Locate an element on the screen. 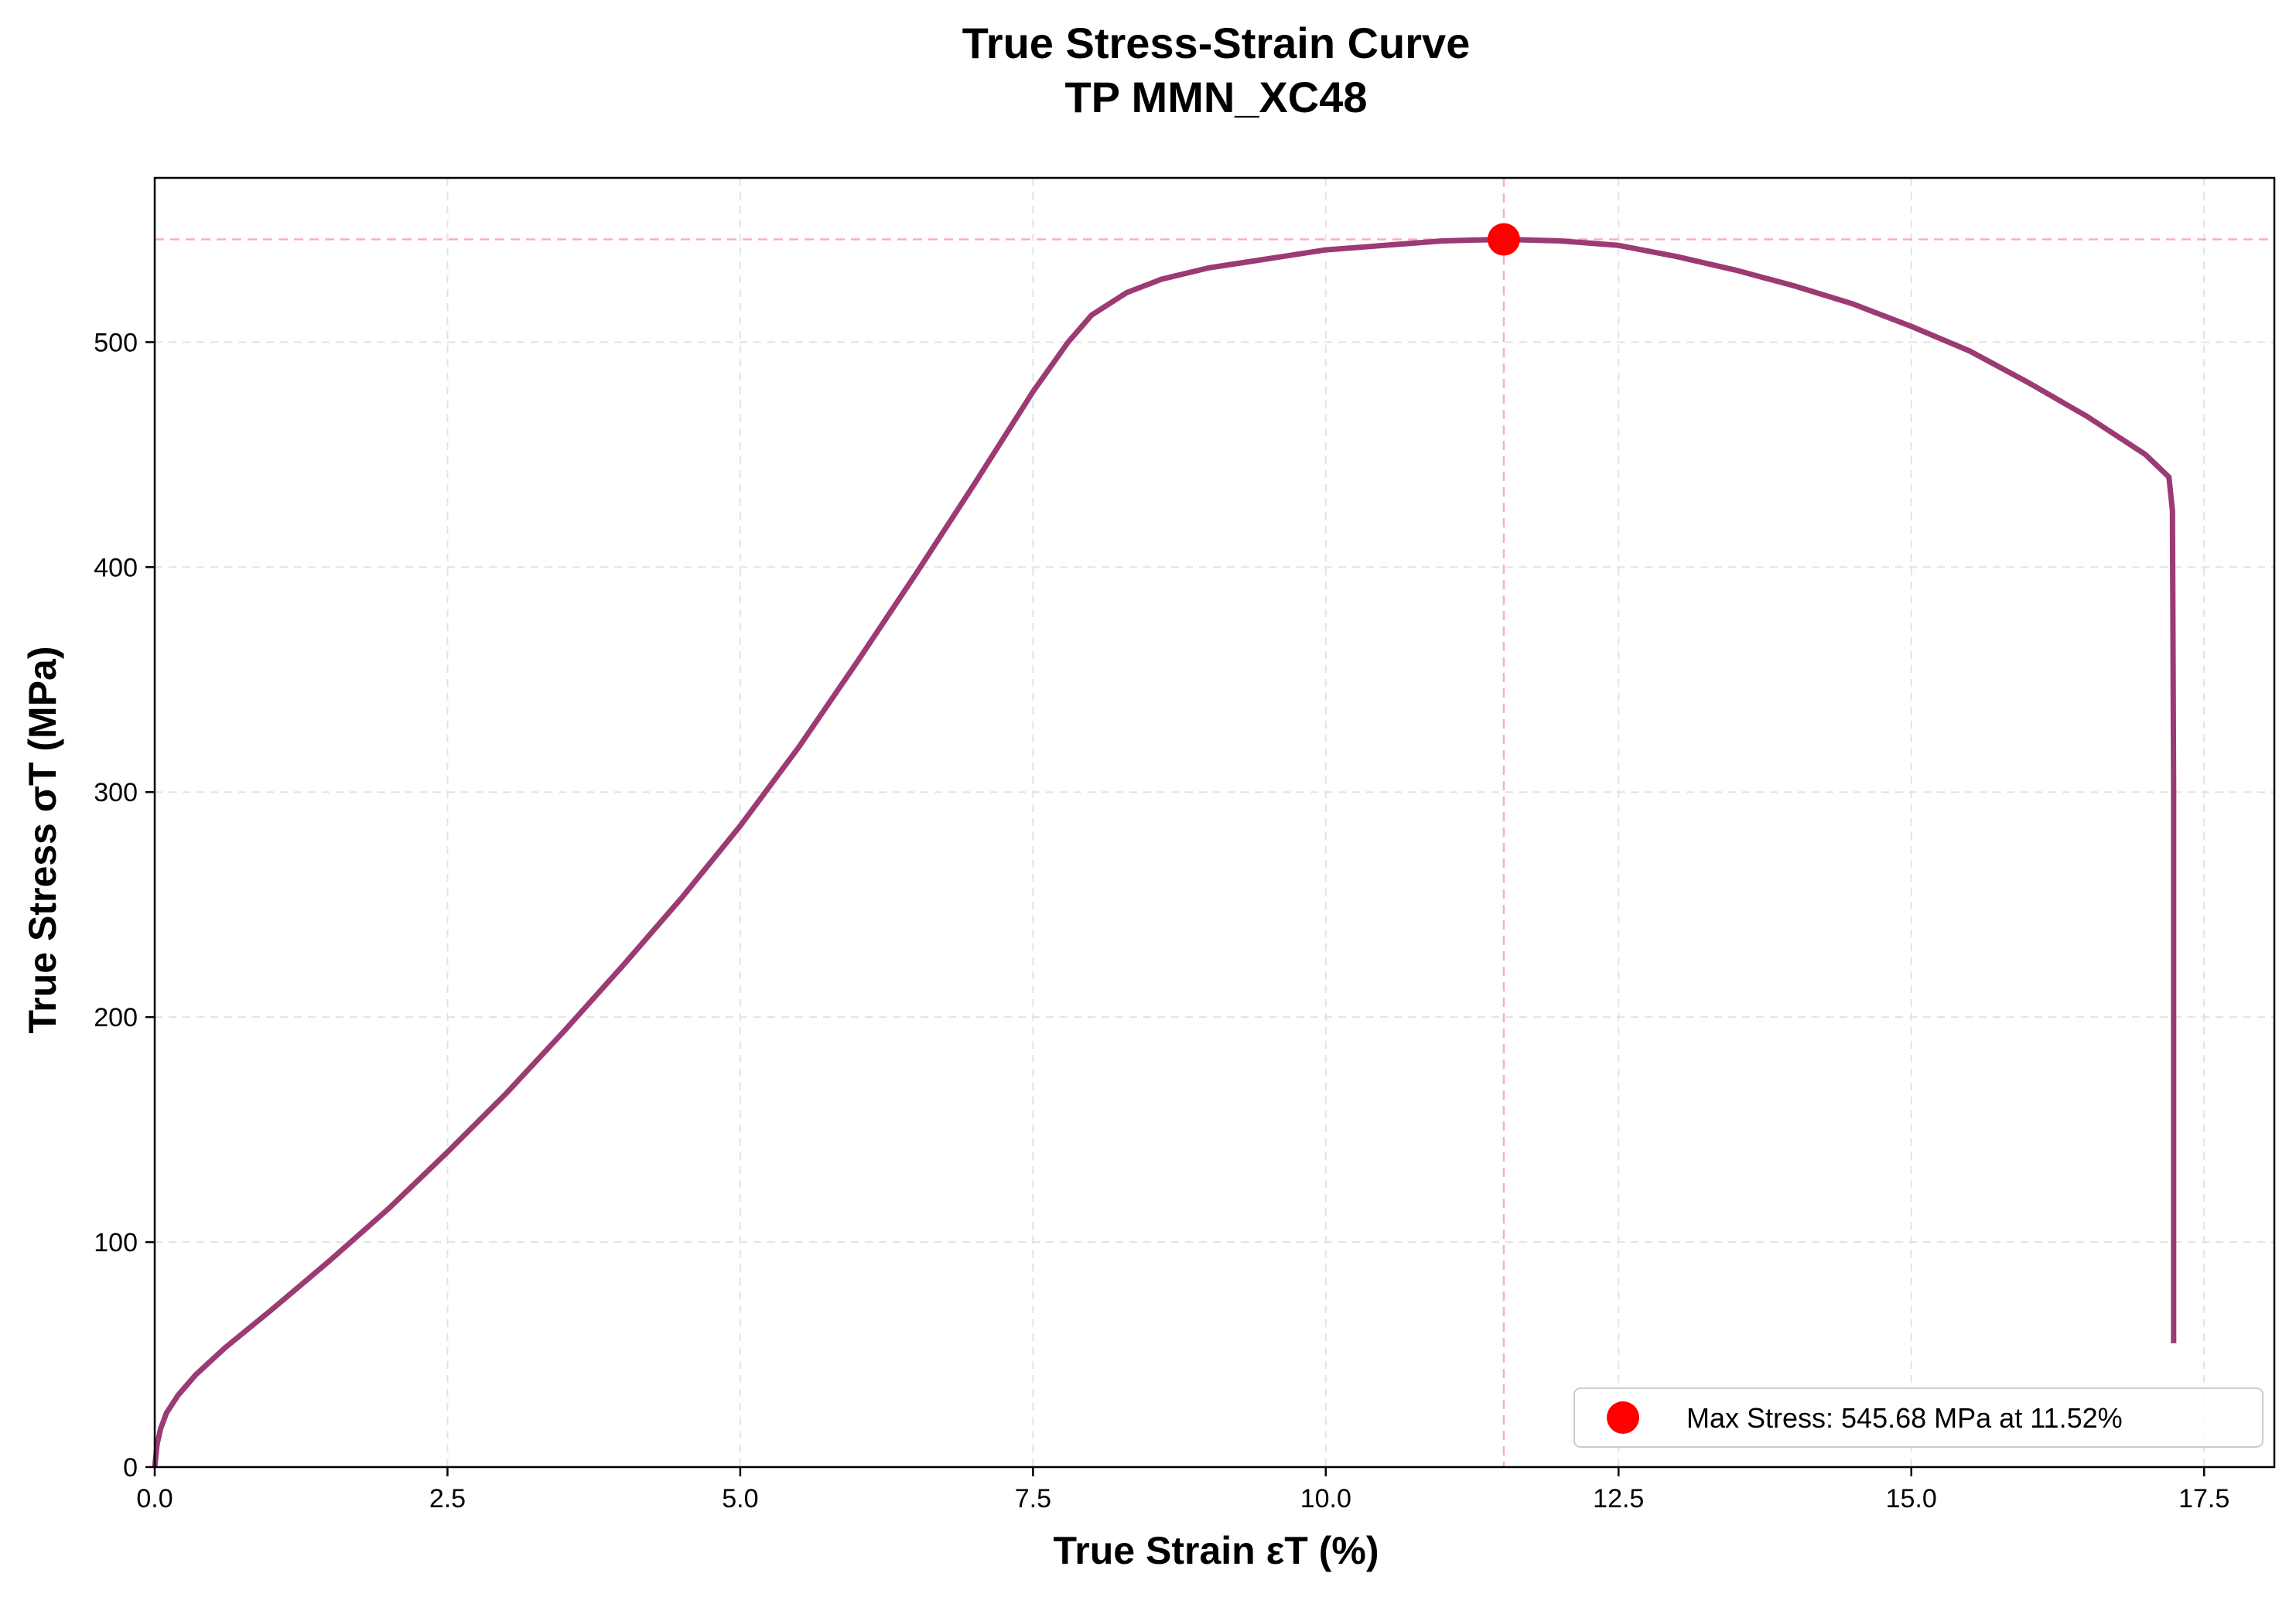 This screenshot has width=2296, height=1597. legend: Max Stress: 545.68 MPa at 11.52% is located at coordinates (1919, 1417).